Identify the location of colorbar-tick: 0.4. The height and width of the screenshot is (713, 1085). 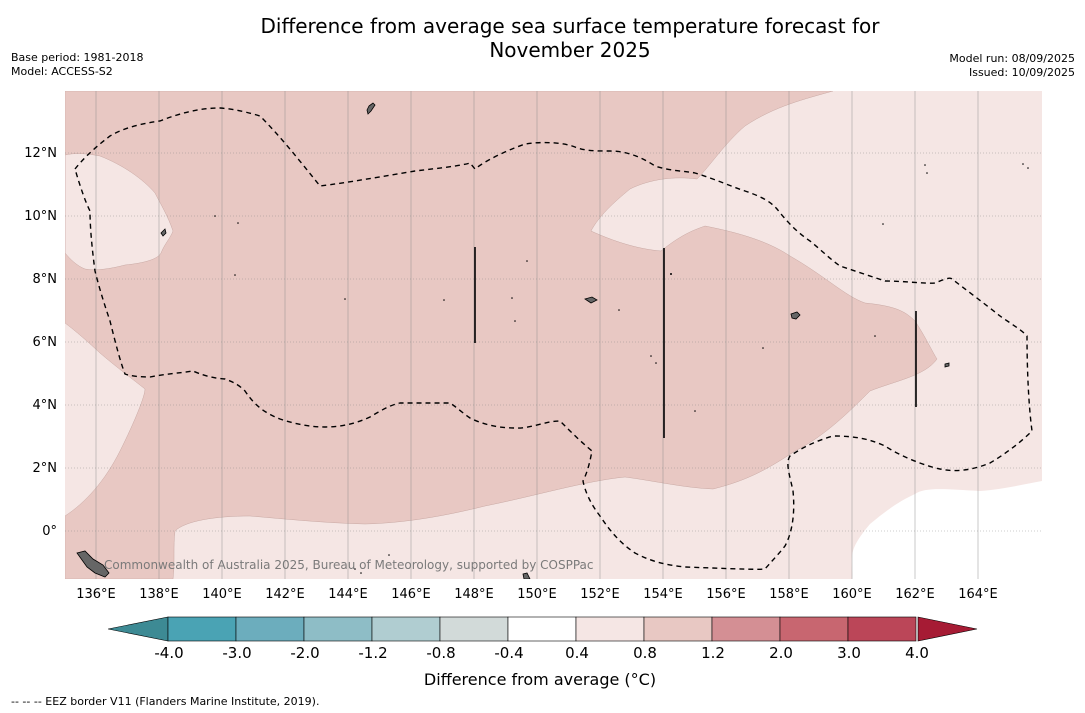
(577, 653).